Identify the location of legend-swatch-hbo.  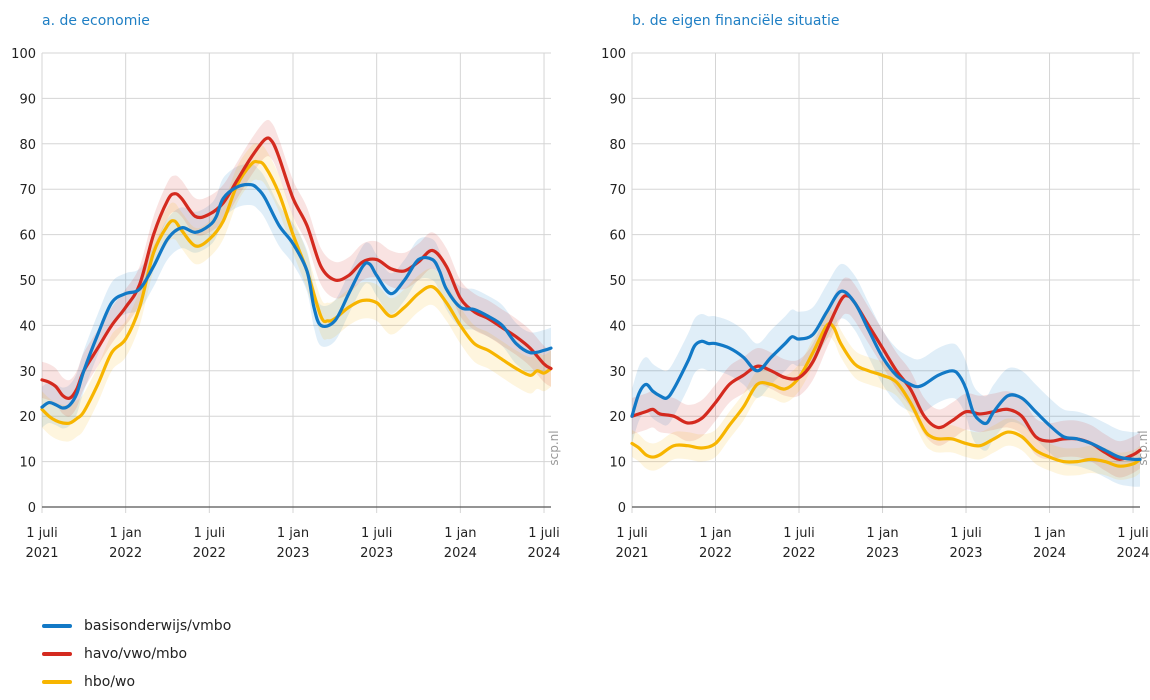
(57, 682).